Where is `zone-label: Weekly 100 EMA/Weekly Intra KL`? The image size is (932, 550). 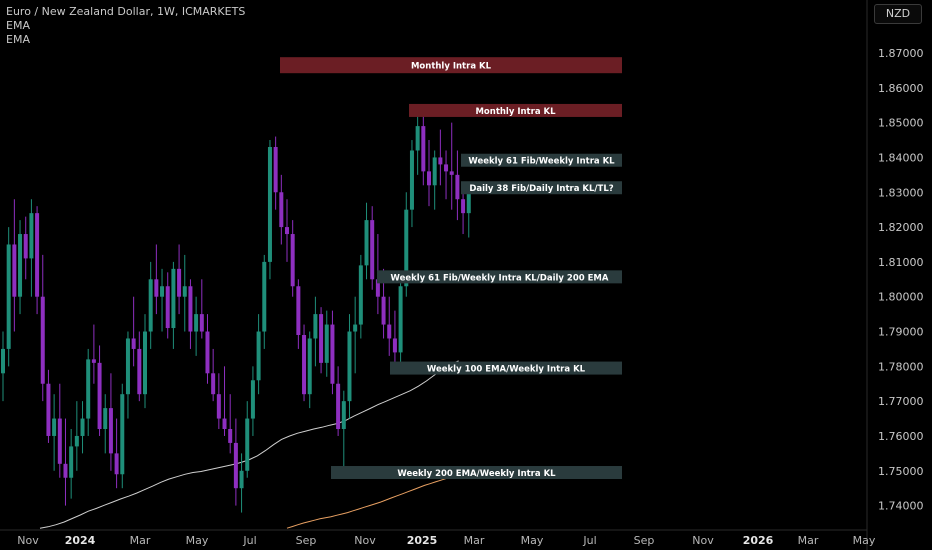 zone-label: Weekly 100 EMA/Weekly Intra KL is located at coordinates (506, 370).